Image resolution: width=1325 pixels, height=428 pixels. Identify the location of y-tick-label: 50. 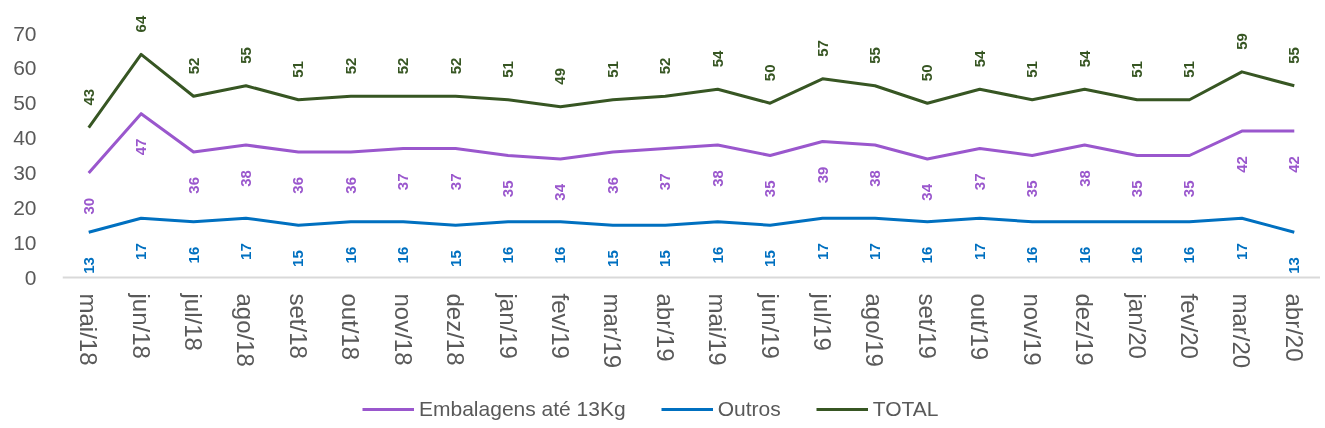
(25, 103).